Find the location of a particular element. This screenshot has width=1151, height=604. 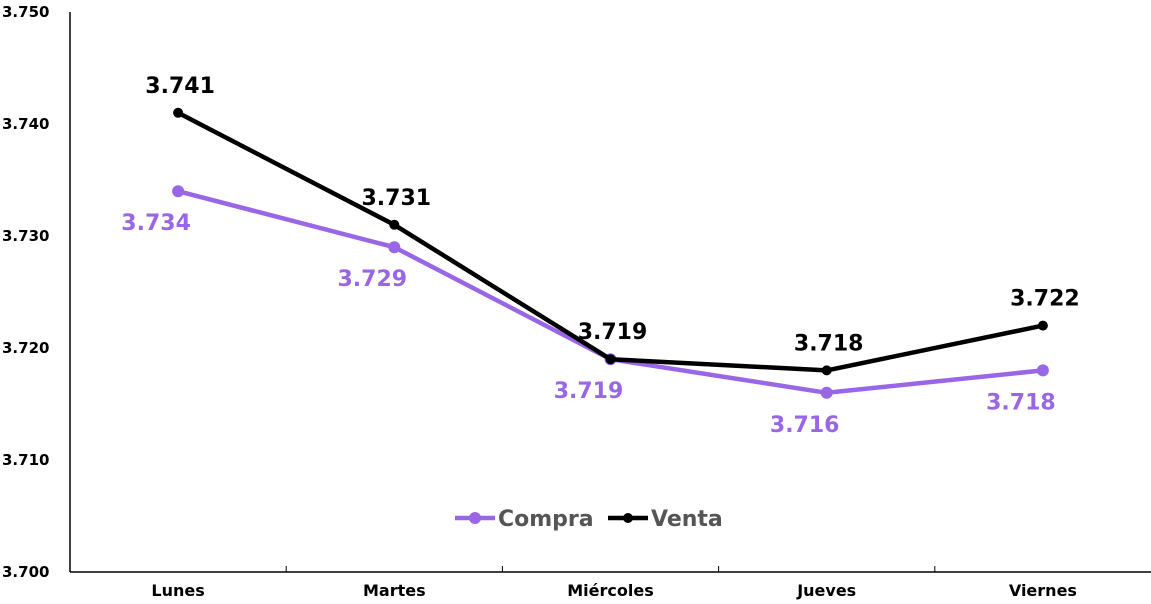

data-label-venta: 3.719 is located at coordinates (613, 332).